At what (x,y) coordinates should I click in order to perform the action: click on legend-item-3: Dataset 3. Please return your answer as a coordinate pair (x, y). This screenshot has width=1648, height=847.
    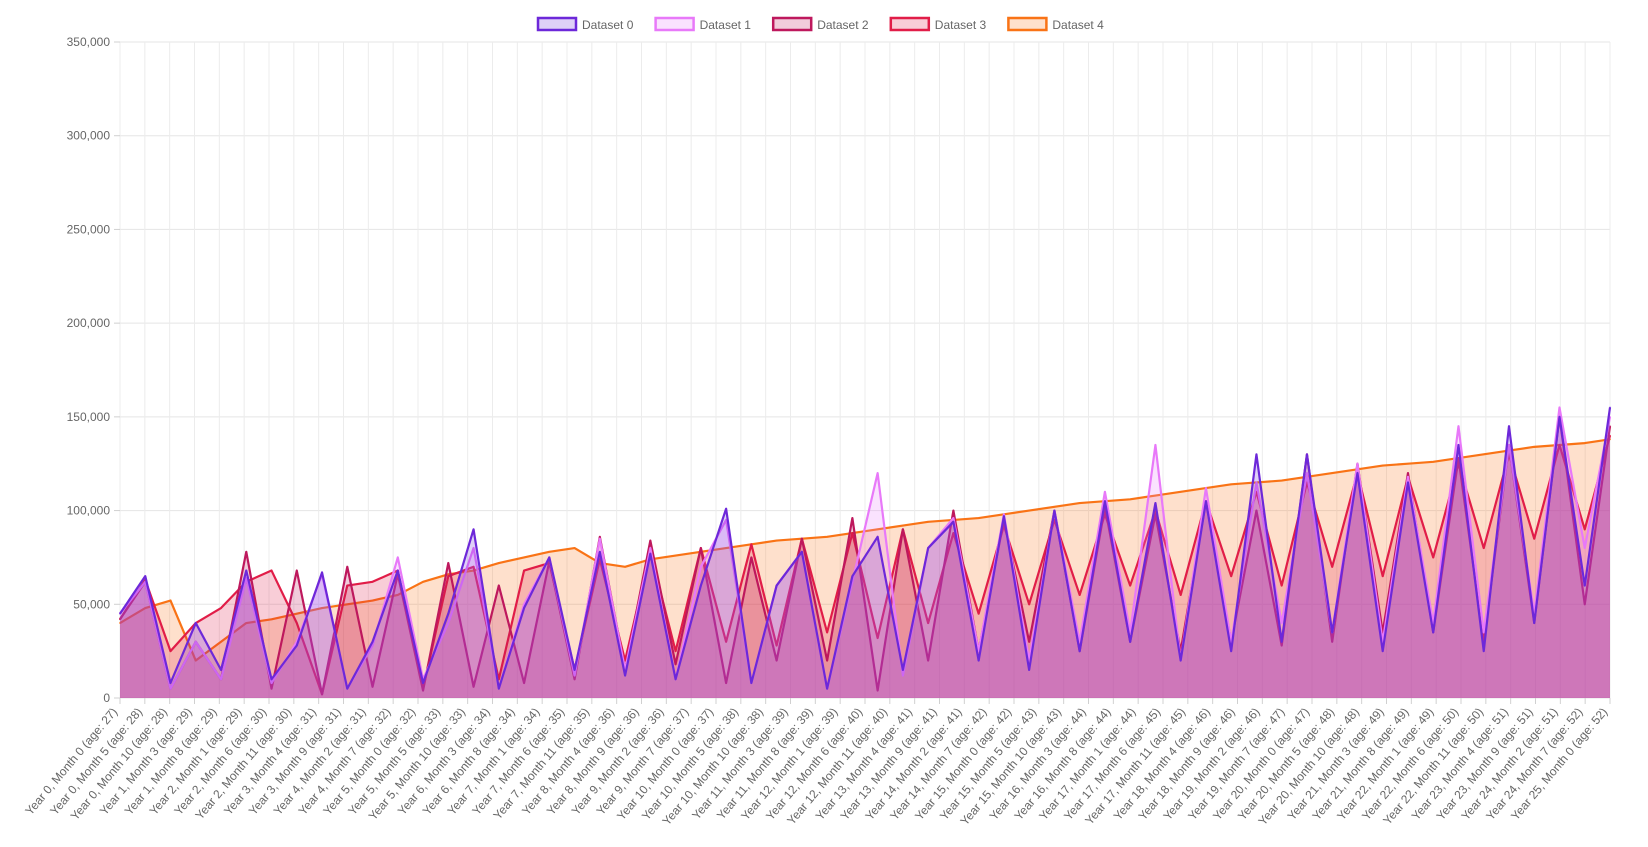
    Looking at the image, I should click on (938, 24).